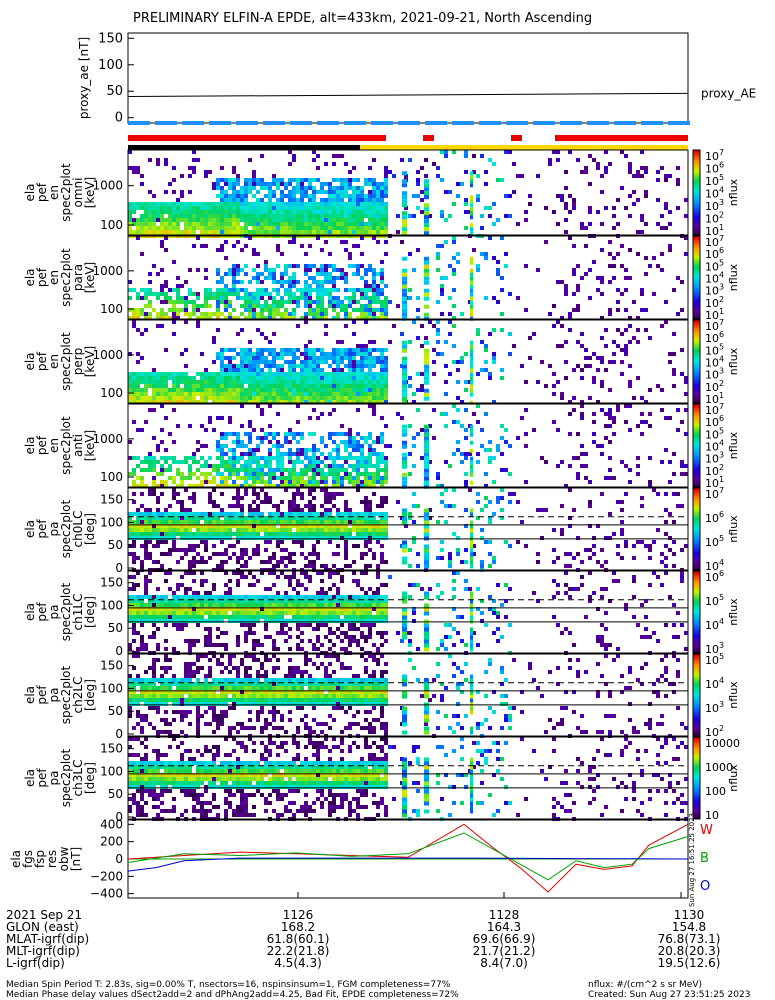 The image size is (775, 1000). Describe the element at coordinates (436, 123) in the screenshot. I see `status-bar-blue` at that location.